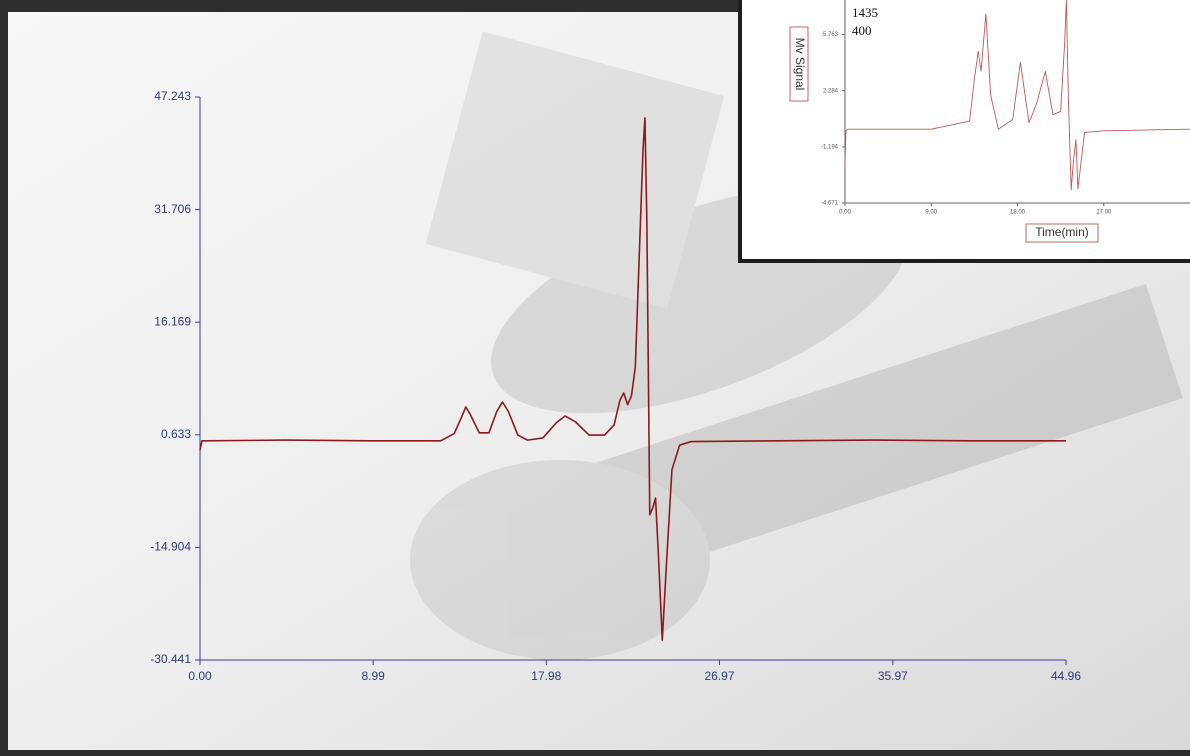 This screenshot has height=756, width=1190. Describe the element at coordinates (831, 91) in the screenshot. I see `y-tick-label: 2.284` at that location.